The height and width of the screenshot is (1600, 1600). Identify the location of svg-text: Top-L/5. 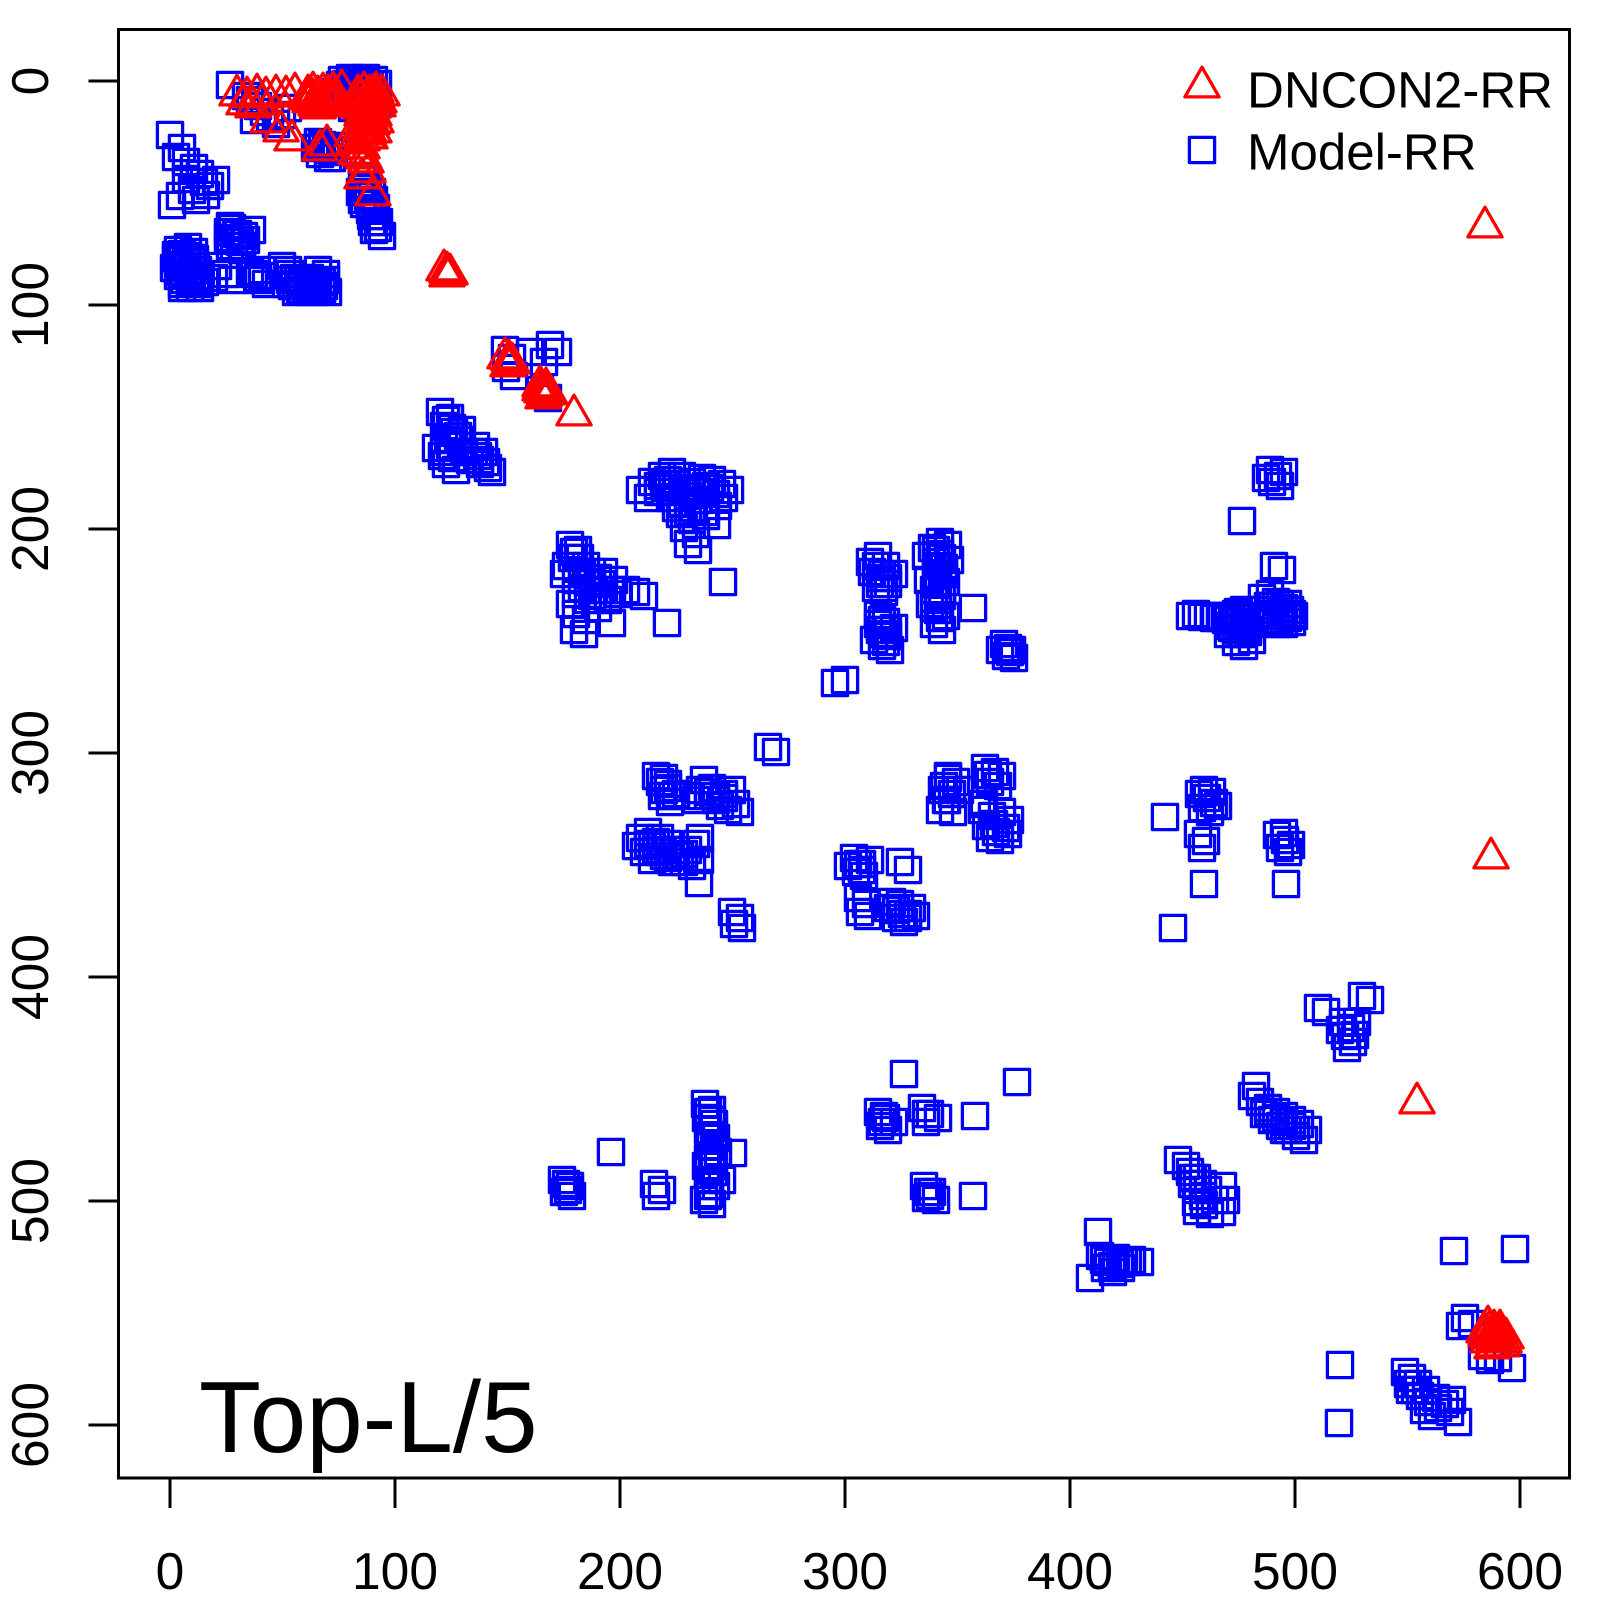
(368, 1417).